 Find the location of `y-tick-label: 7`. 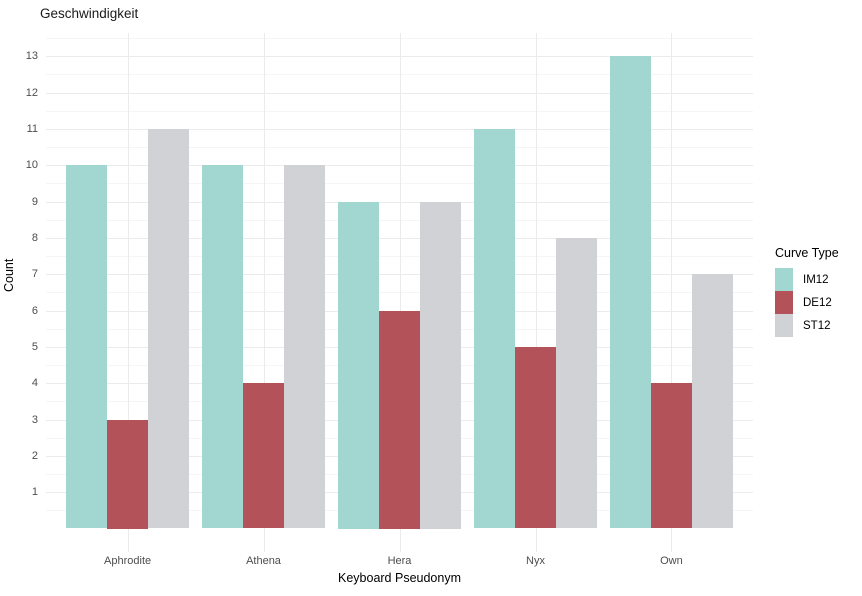

y-tick-label: 7 is located at coordinates (34, 274).